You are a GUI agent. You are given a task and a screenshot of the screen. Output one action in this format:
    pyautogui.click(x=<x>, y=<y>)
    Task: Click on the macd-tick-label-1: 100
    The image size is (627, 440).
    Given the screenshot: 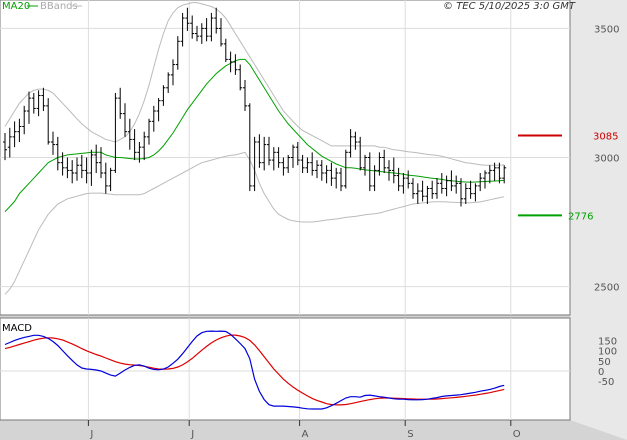 What is the action you would take?
    pyautogui.click(x=607, y=352)
    